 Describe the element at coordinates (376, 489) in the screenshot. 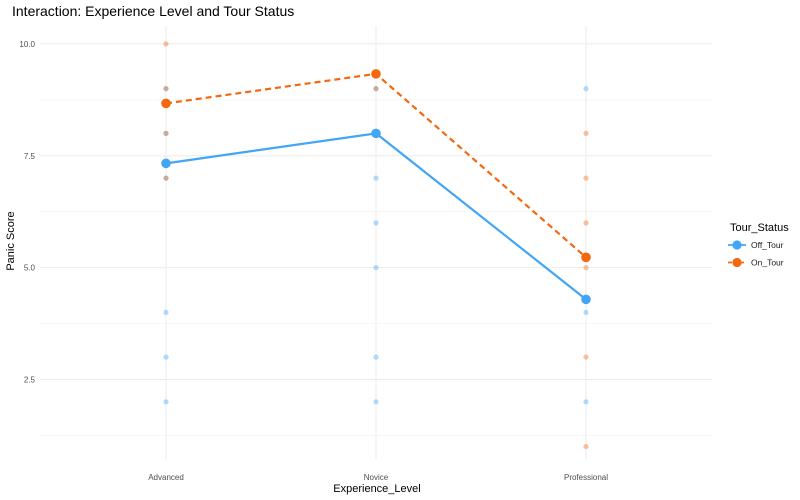

I see `x-axis-title: Experience_Level` at that location.